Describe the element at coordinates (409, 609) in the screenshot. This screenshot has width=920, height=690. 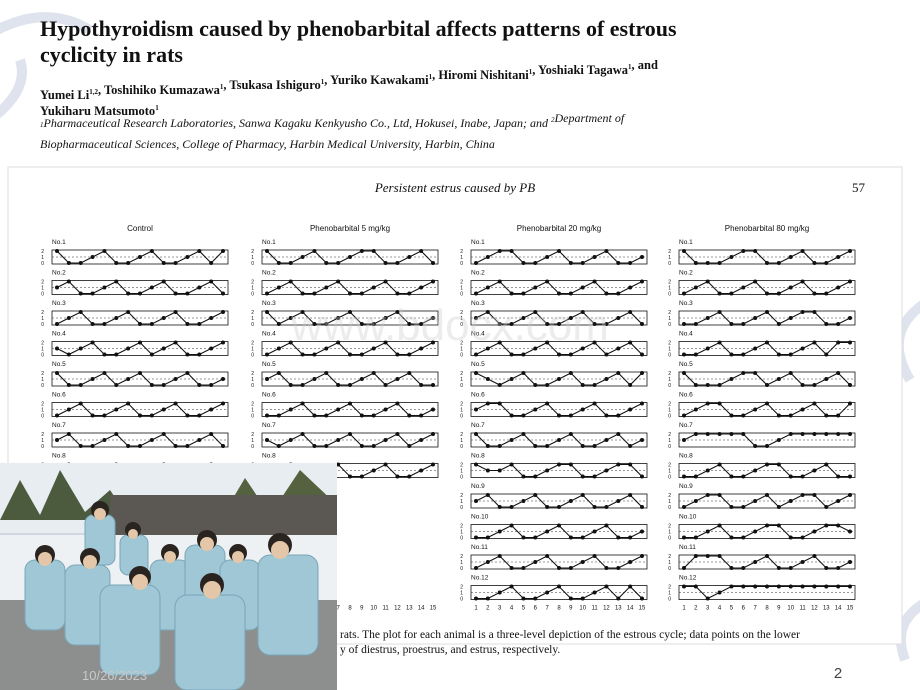
I see `x-tick-label: 13` at that location.